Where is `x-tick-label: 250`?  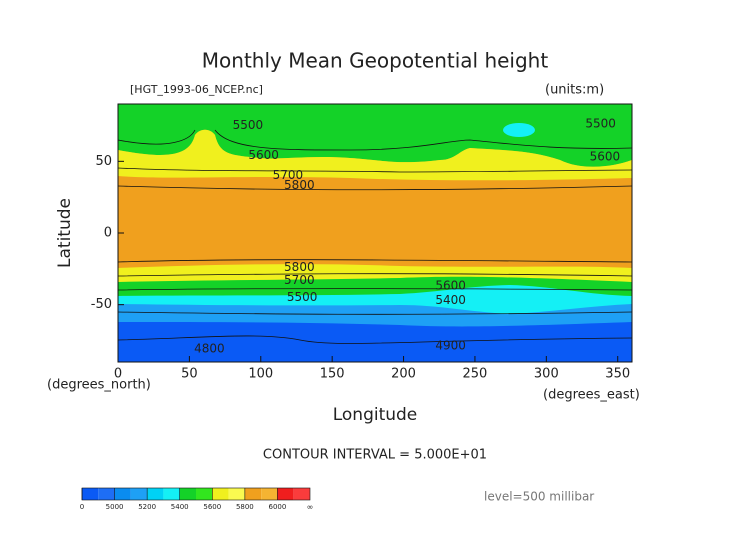 x-tick-label: 250 is located at coordinates (475, 374).